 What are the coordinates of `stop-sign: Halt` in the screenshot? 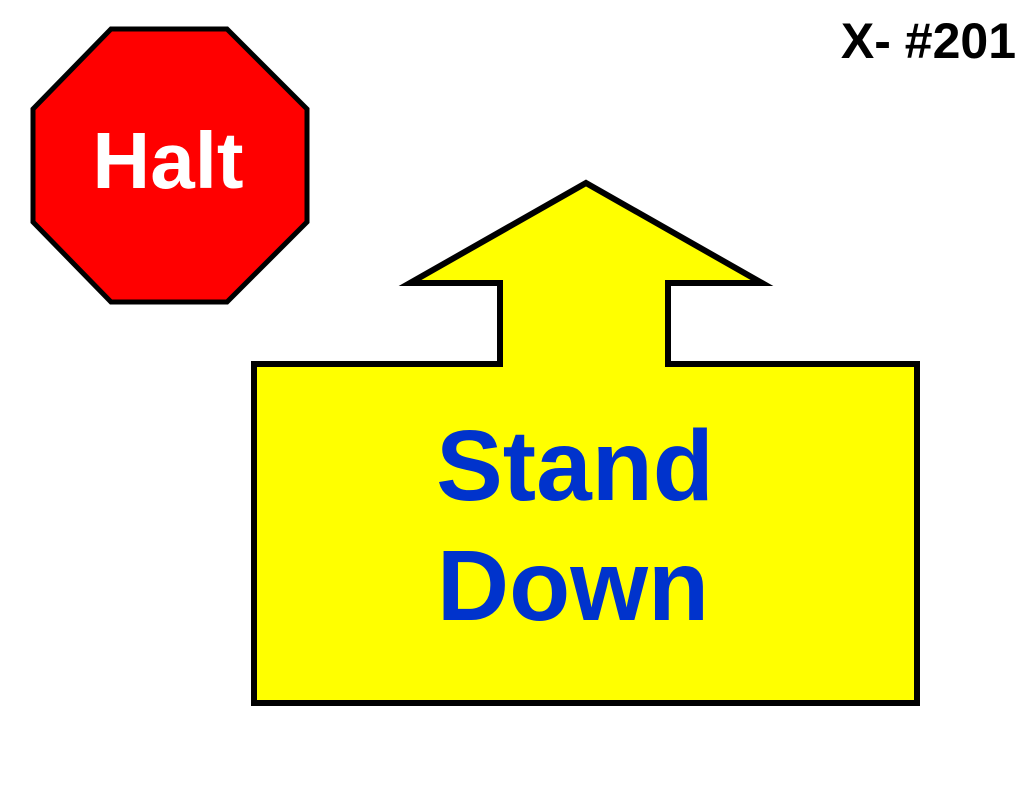 It's located at (170, 165).